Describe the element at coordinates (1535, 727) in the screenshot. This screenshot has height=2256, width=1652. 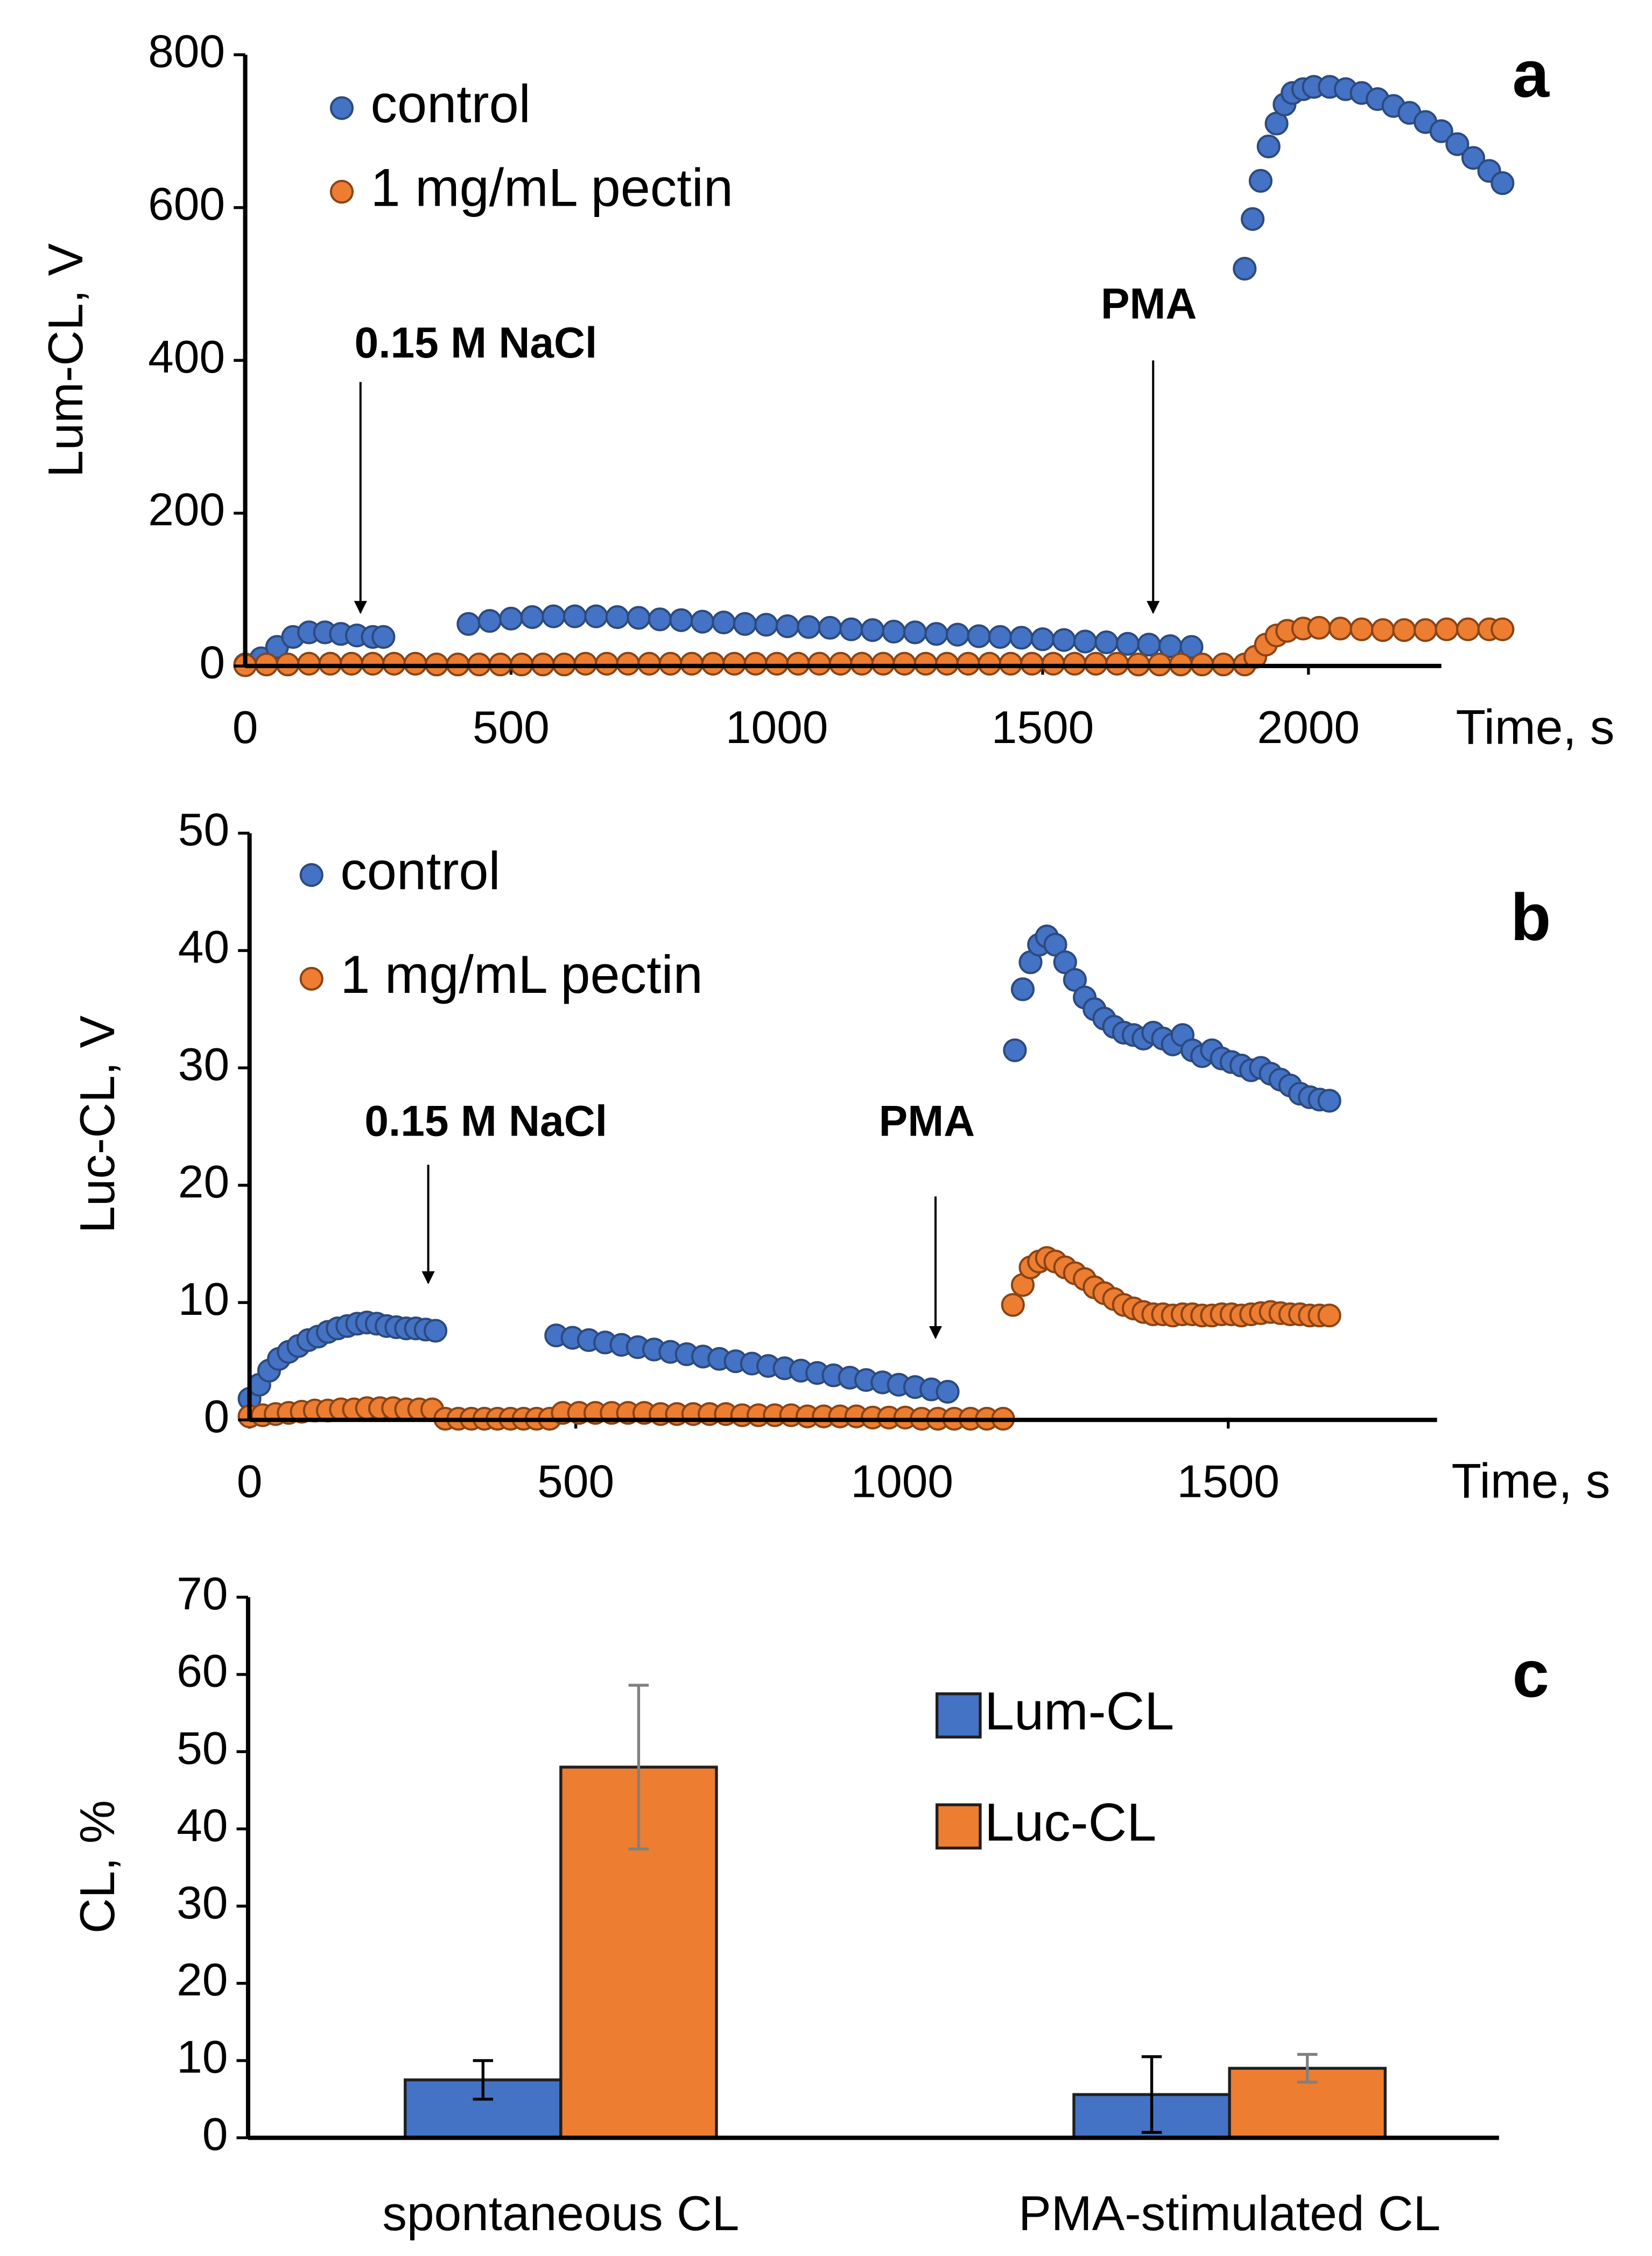
I see `x-axis-label: Time, s` at that location.